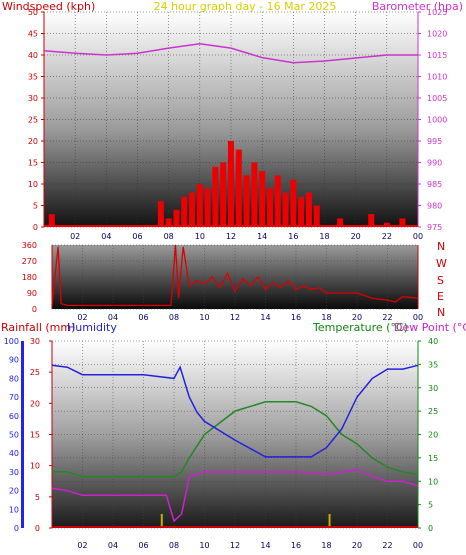 This screenshot has height=555, width=466. What do you see at coordinates (250, 545) in the screenshot?
I see `climate-panel-x-axis: 02 04 06 08 10 12 14 16 18 20 22 00` at bounding box center [250, 545].